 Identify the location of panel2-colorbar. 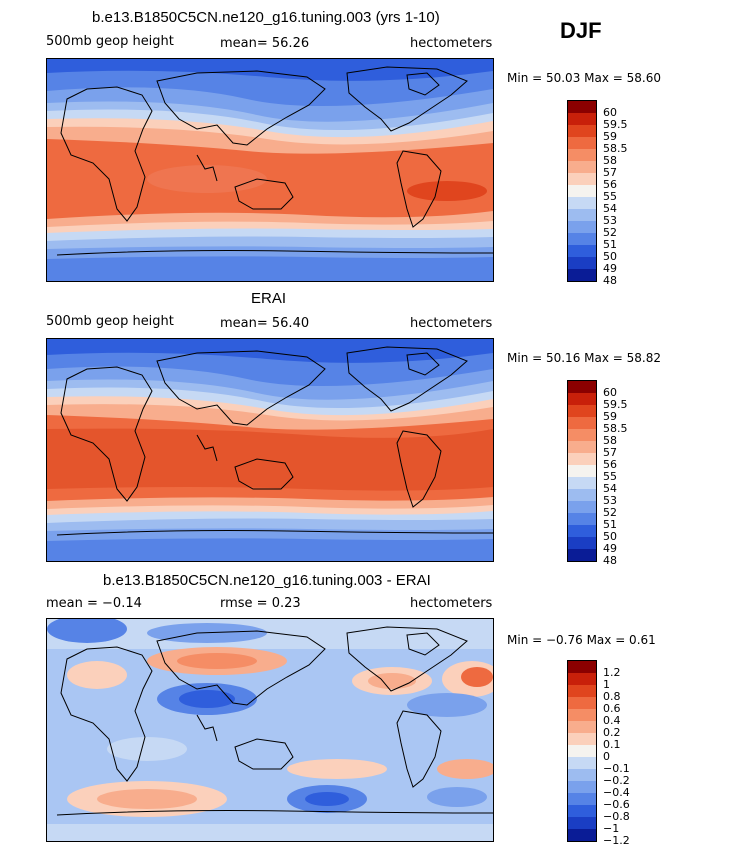
(582, 471).